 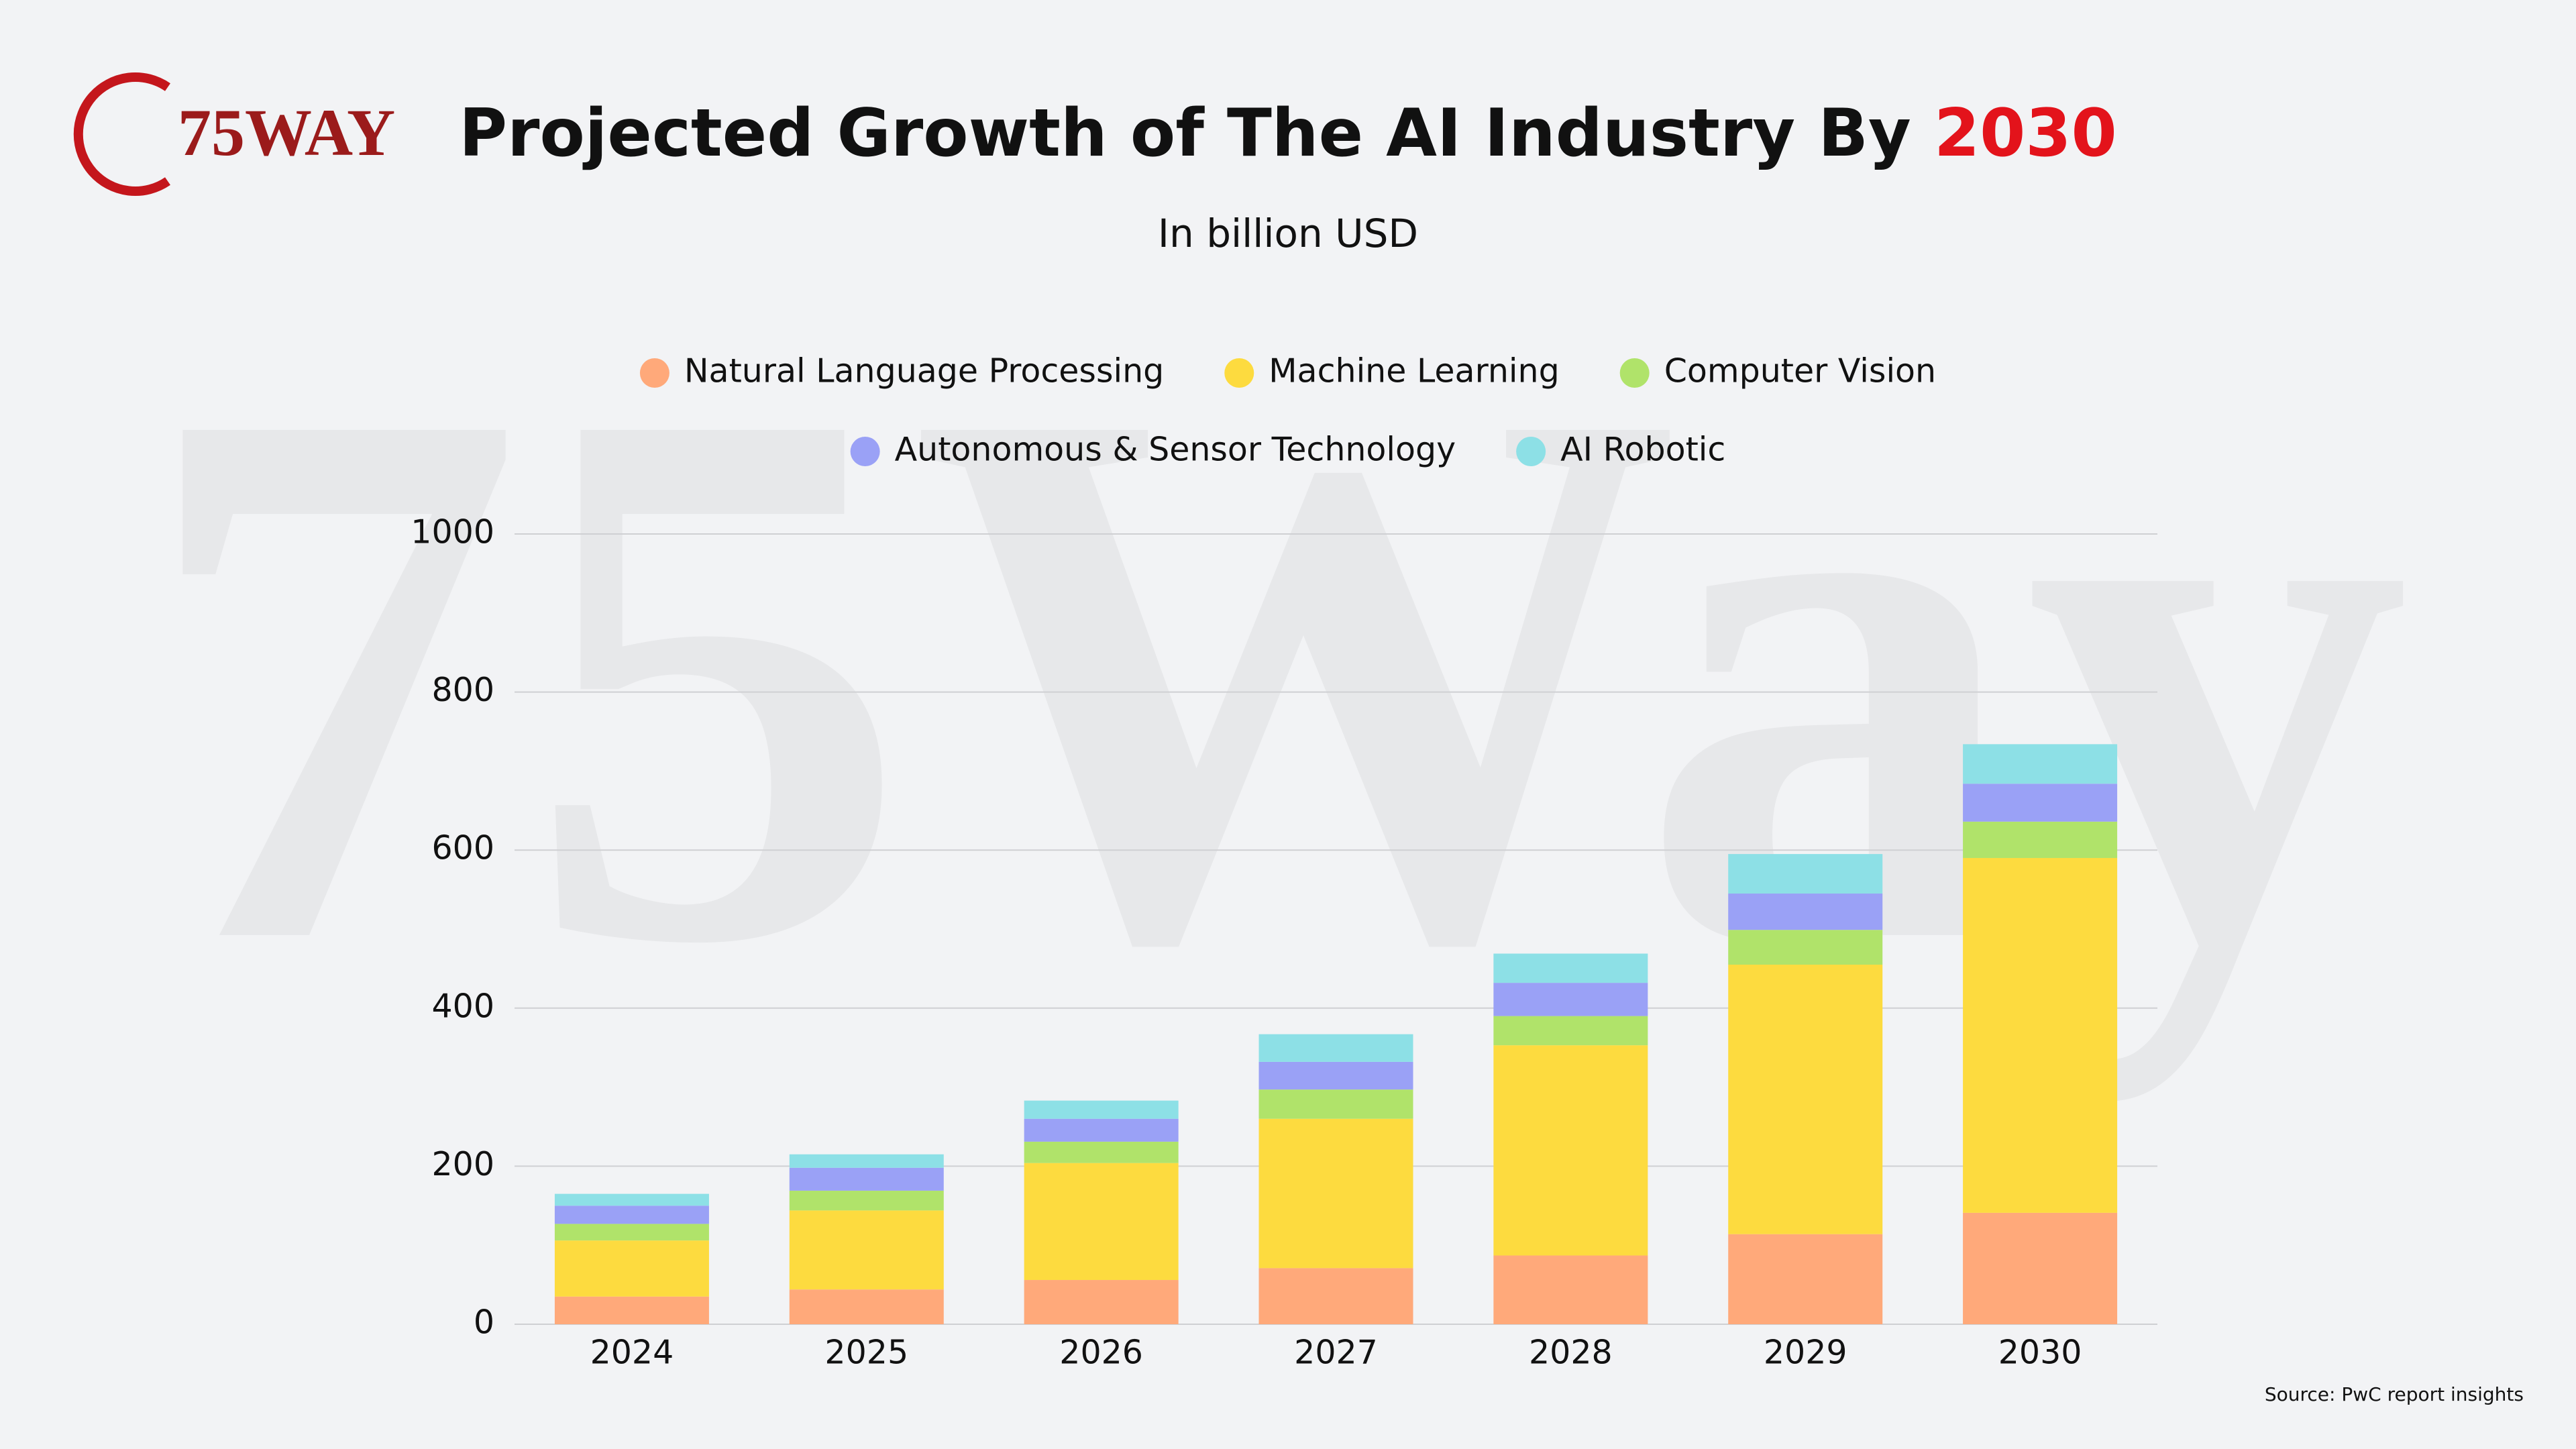 I want to click on subtitle: In billion USD, so click(x=1288, y=233).